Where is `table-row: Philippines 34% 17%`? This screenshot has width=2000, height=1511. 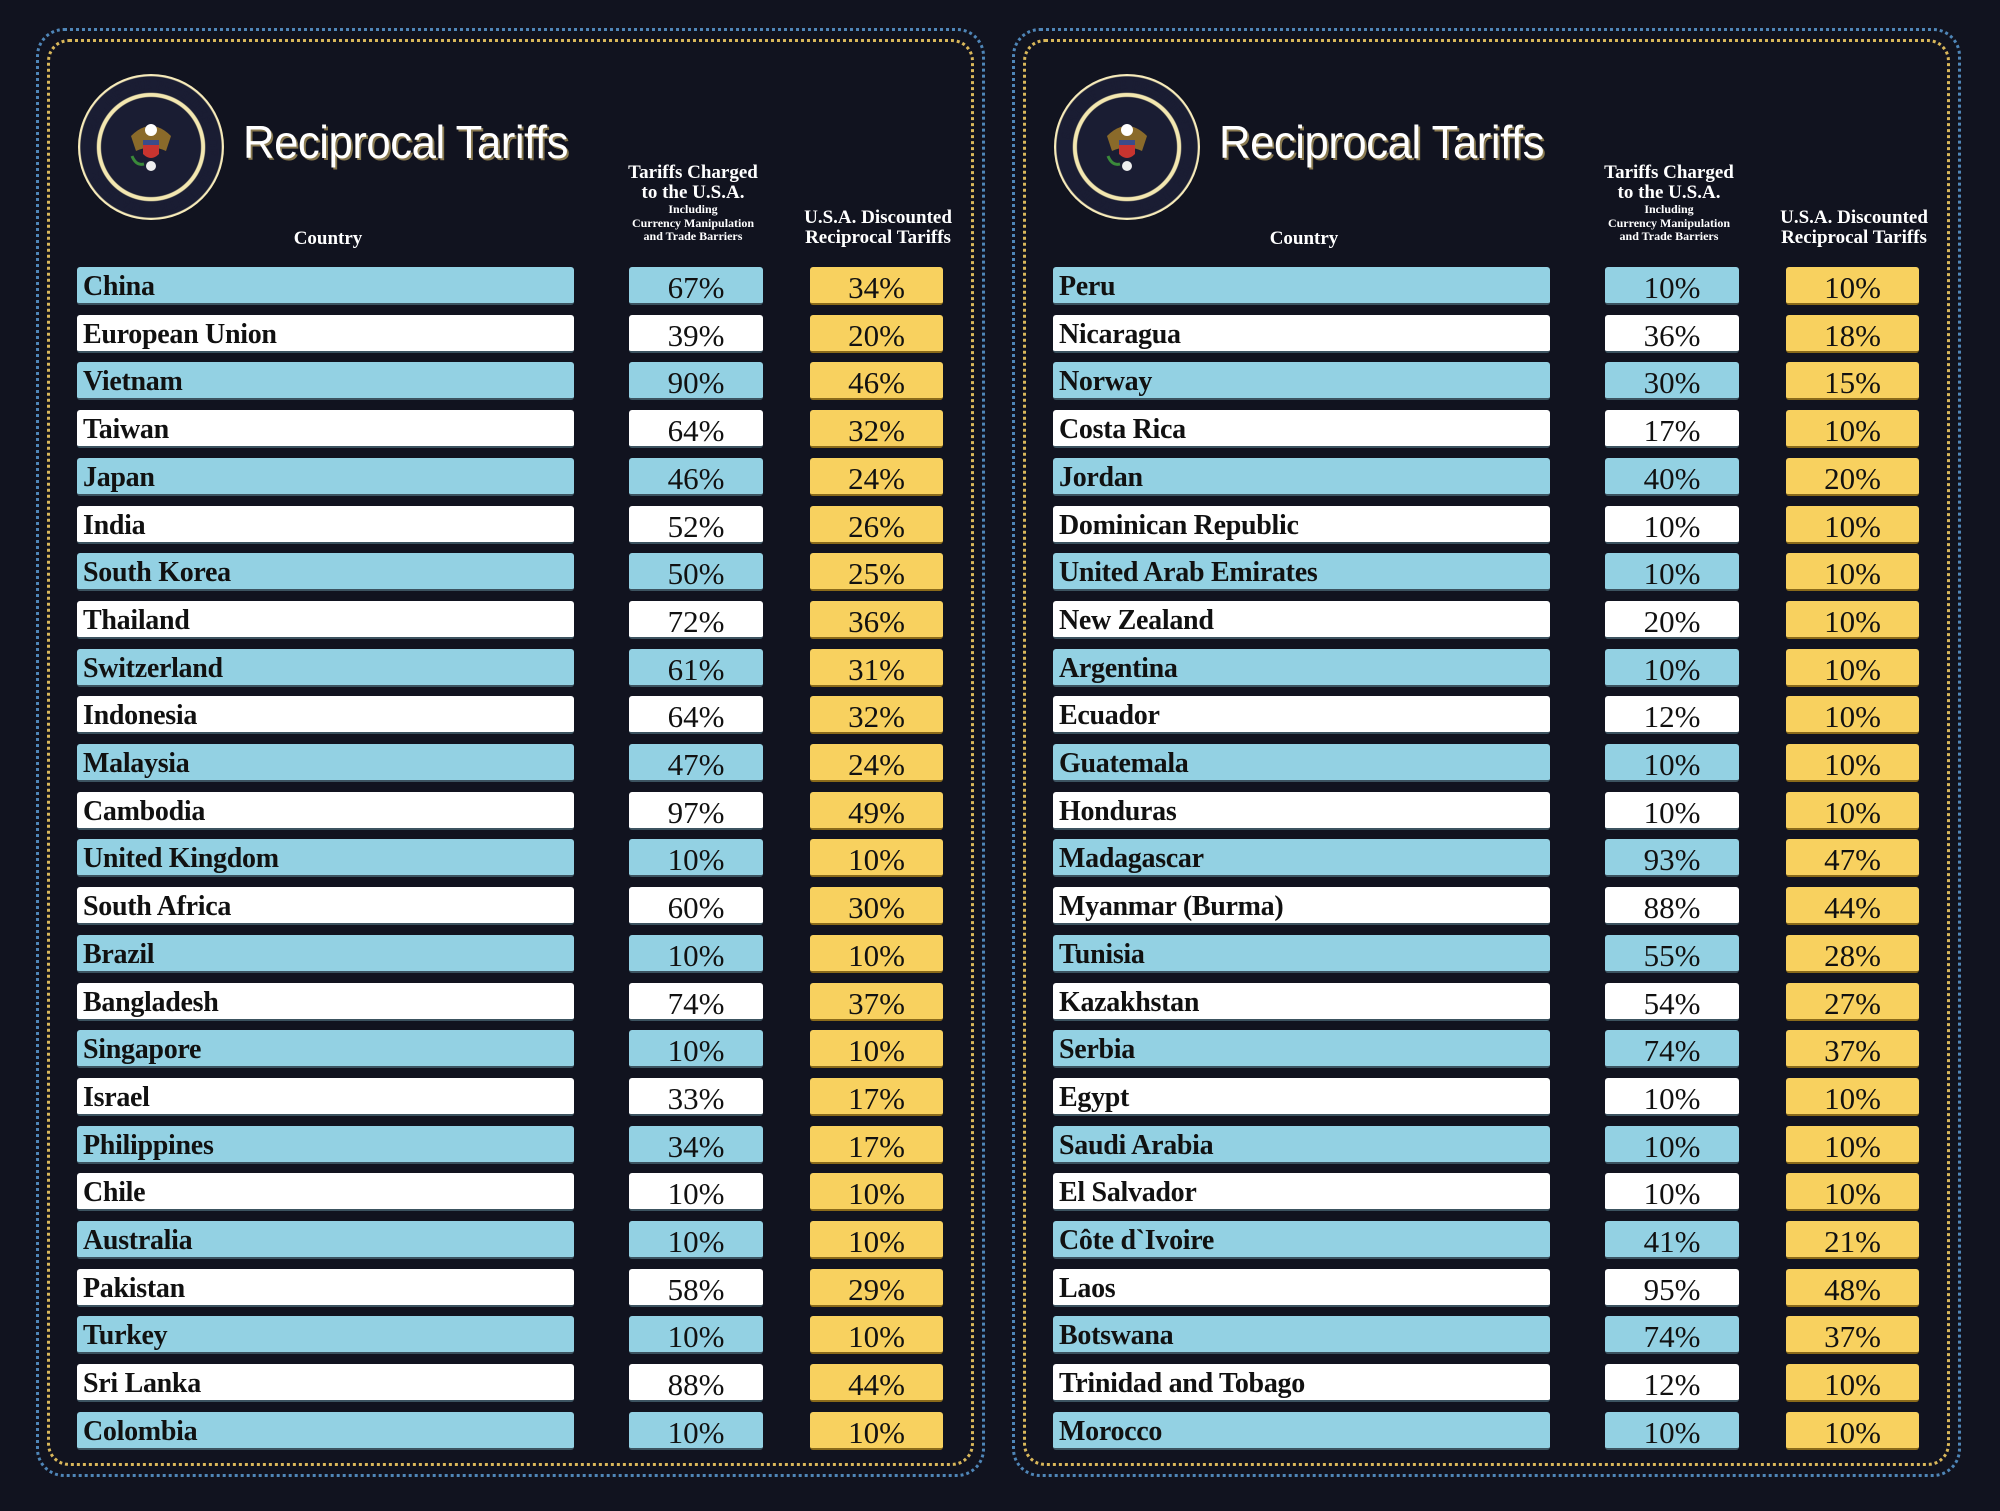 table-row: Philippines 34% 17% is located at coordinates (513, 1144).